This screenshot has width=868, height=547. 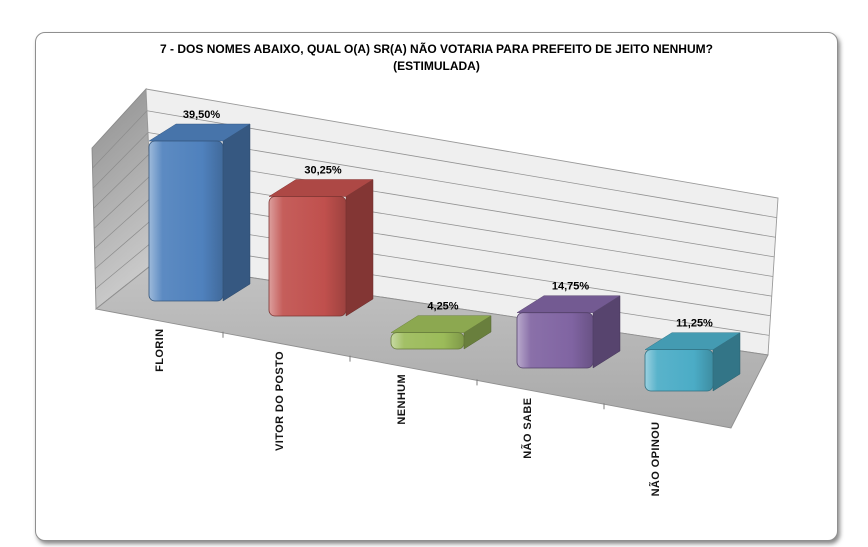 I want to click on value-label-nao-sabe: 14,75%, so click(x=571, y=287).